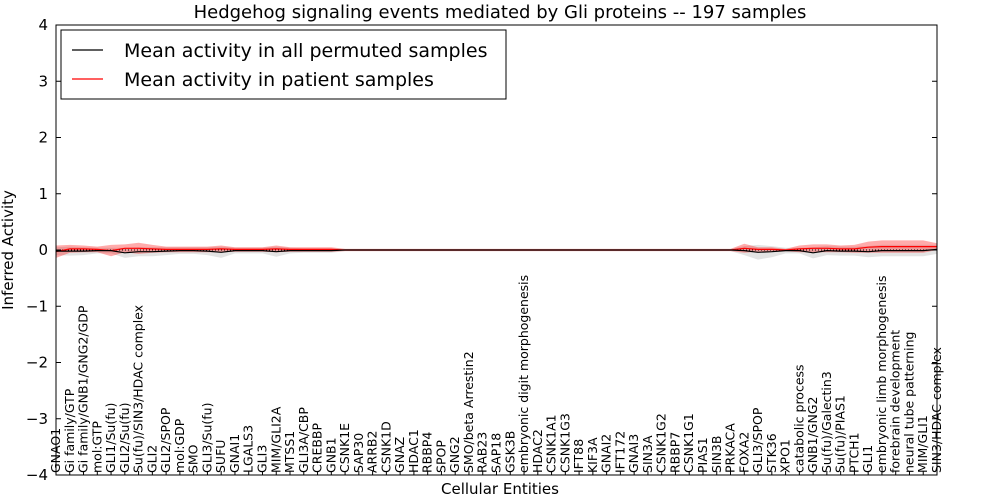  I want to click on x-tick-label: RAB23, so click(482, 452).